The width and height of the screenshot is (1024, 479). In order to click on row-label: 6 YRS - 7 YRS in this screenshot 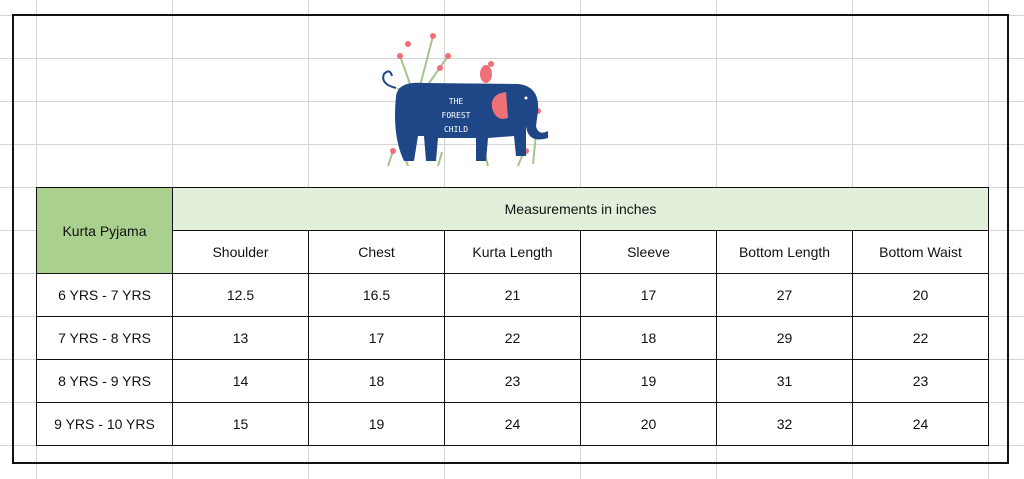, I will do `click(104, 295)`.